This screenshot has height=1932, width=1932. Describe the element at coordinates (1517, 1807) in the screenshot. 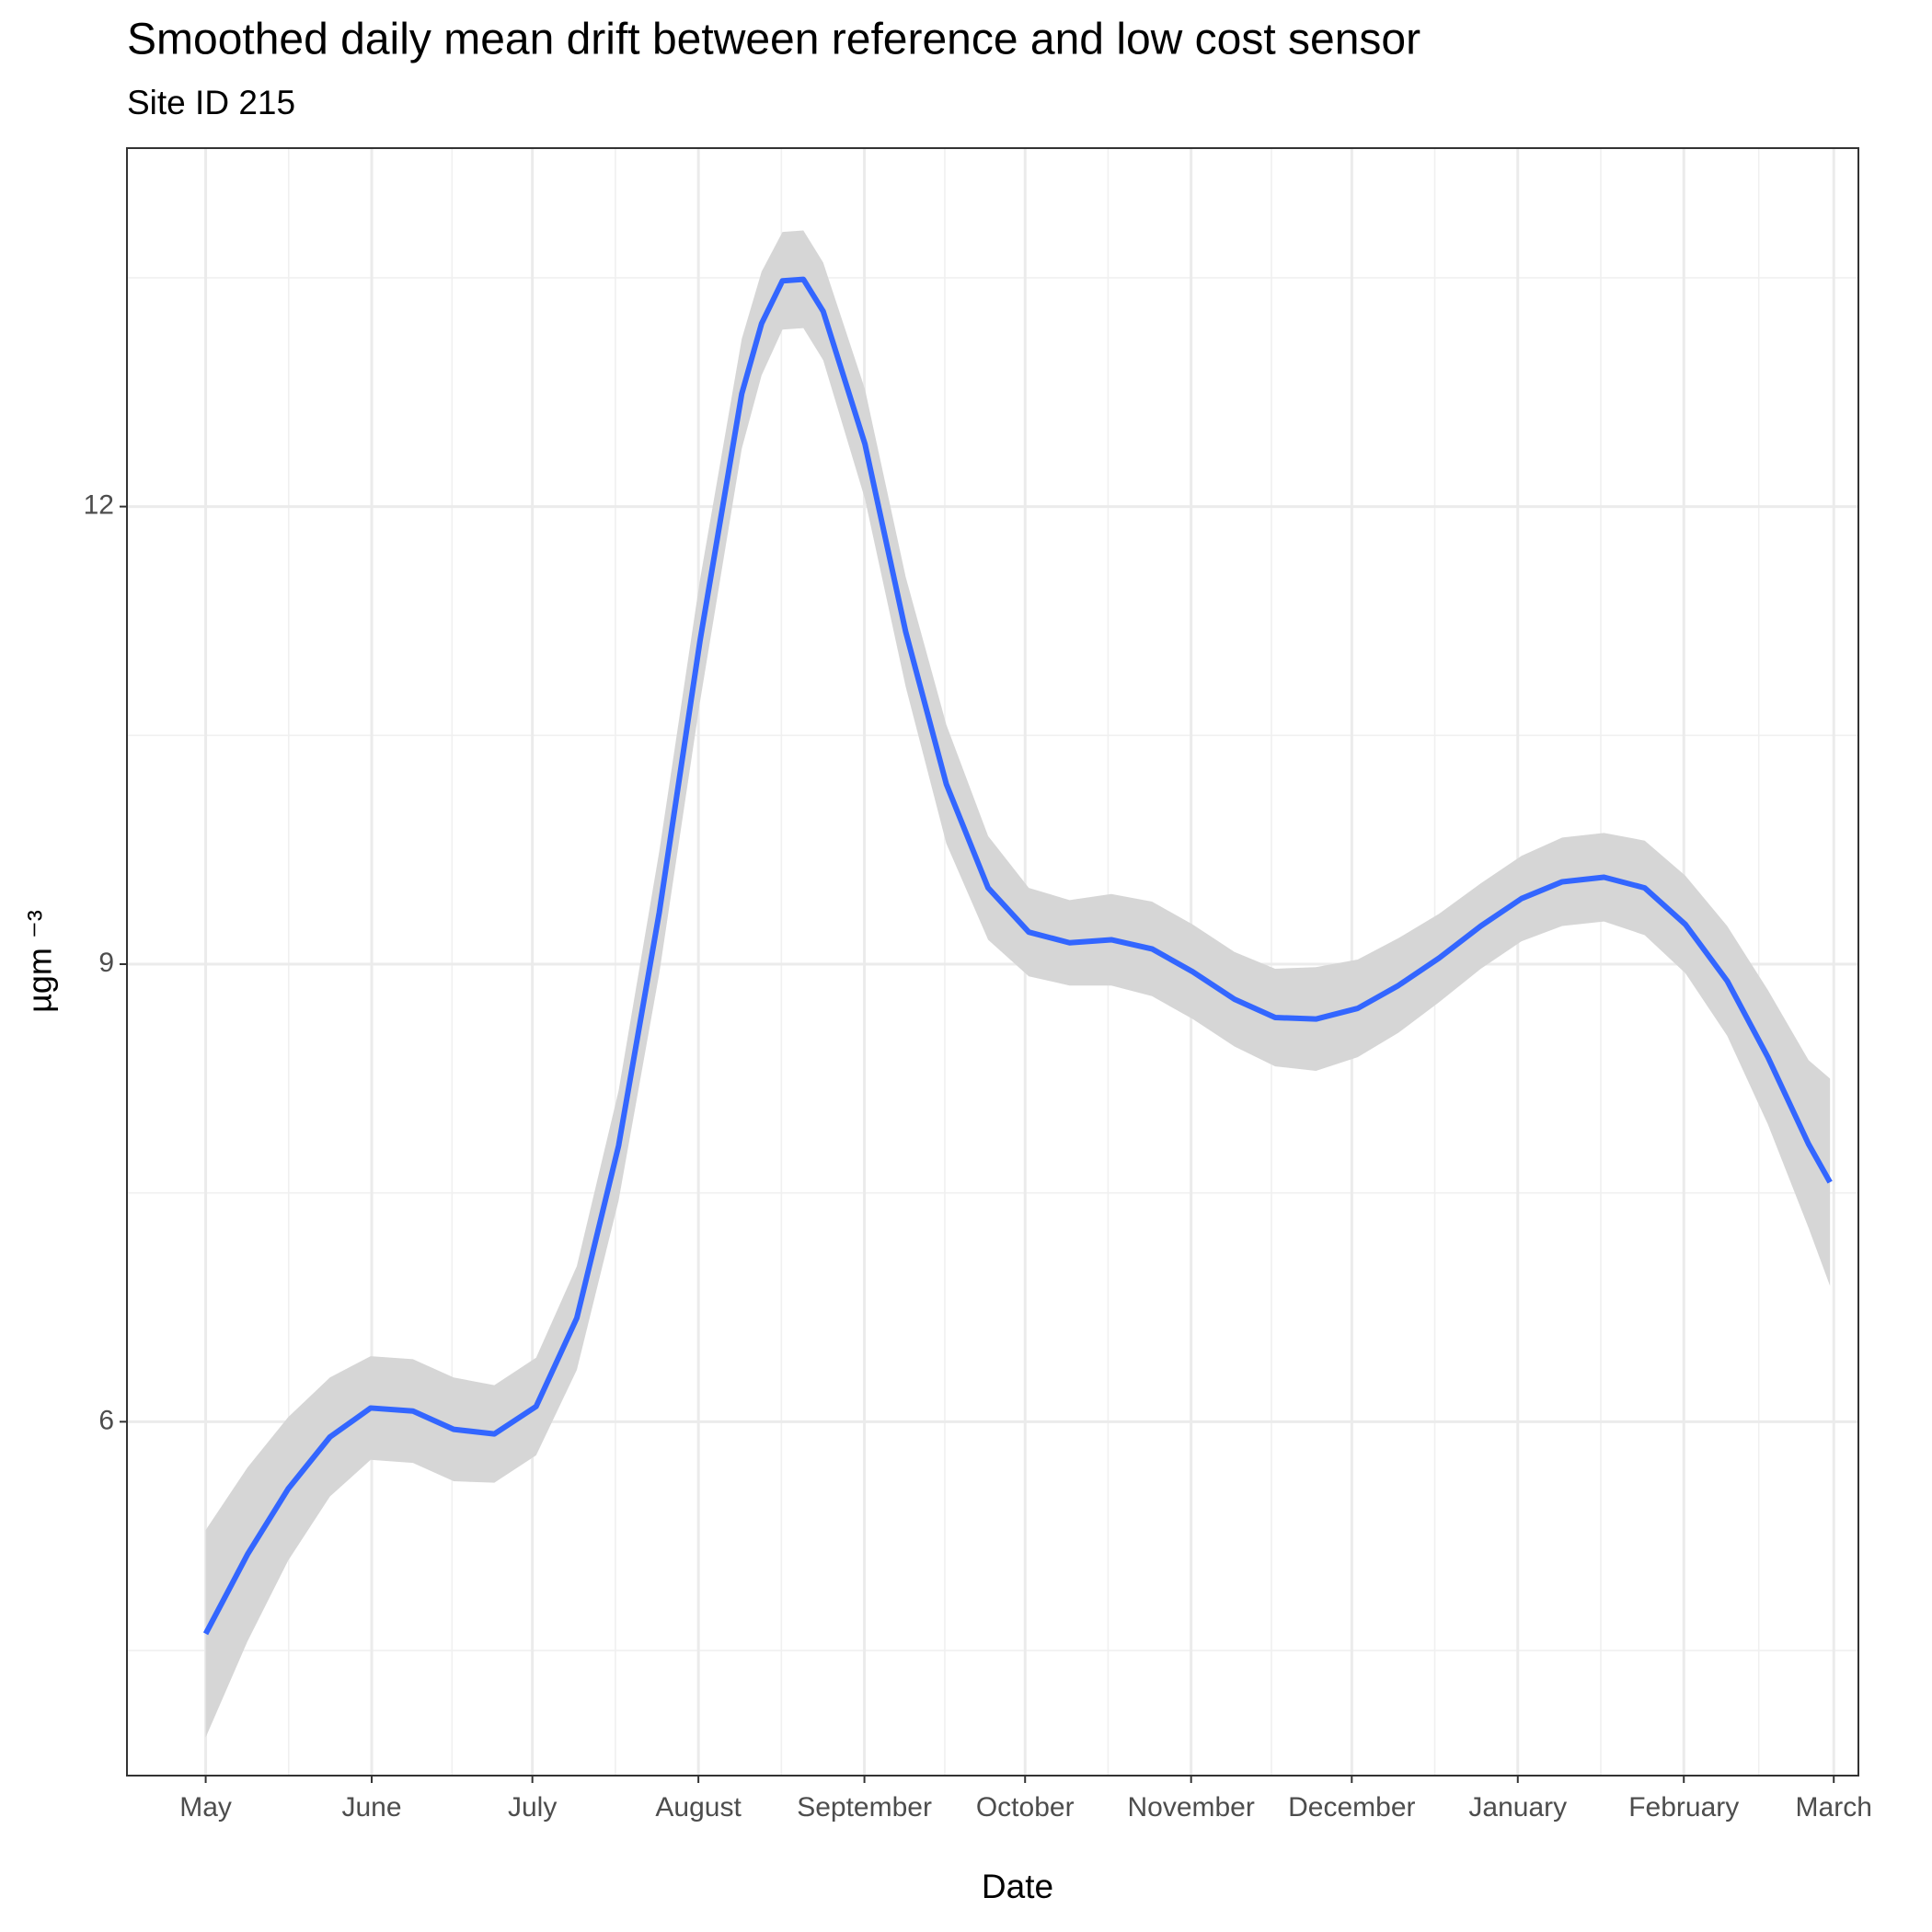

I see `x-tick-label: January` at that location.